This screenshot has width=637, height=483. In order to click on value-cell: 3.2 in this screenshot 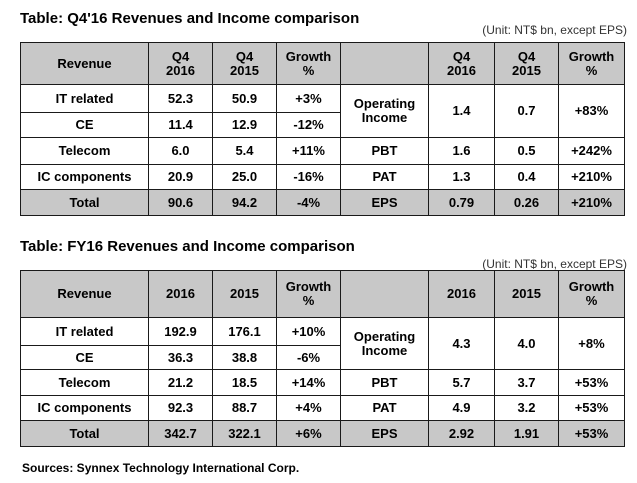, I will do `click(526, 408)`.